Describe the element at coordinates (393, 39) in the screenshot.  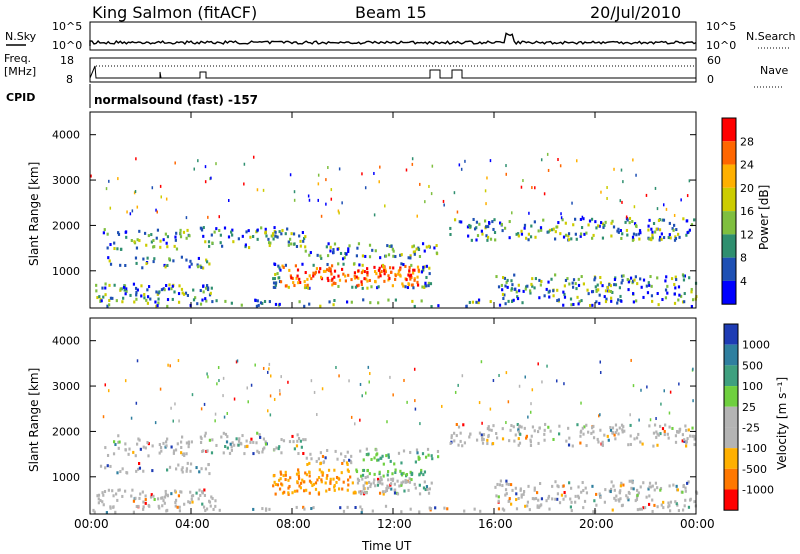
I see `nsky-line` at that location.